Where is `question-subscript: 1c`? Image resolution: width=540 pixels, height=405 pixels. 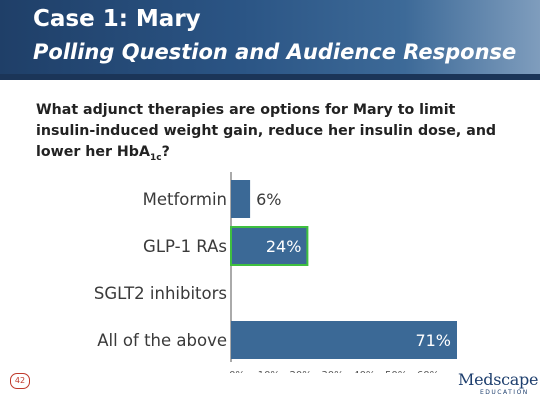 question-subscript: 1c is located at coordinates (155, 157).